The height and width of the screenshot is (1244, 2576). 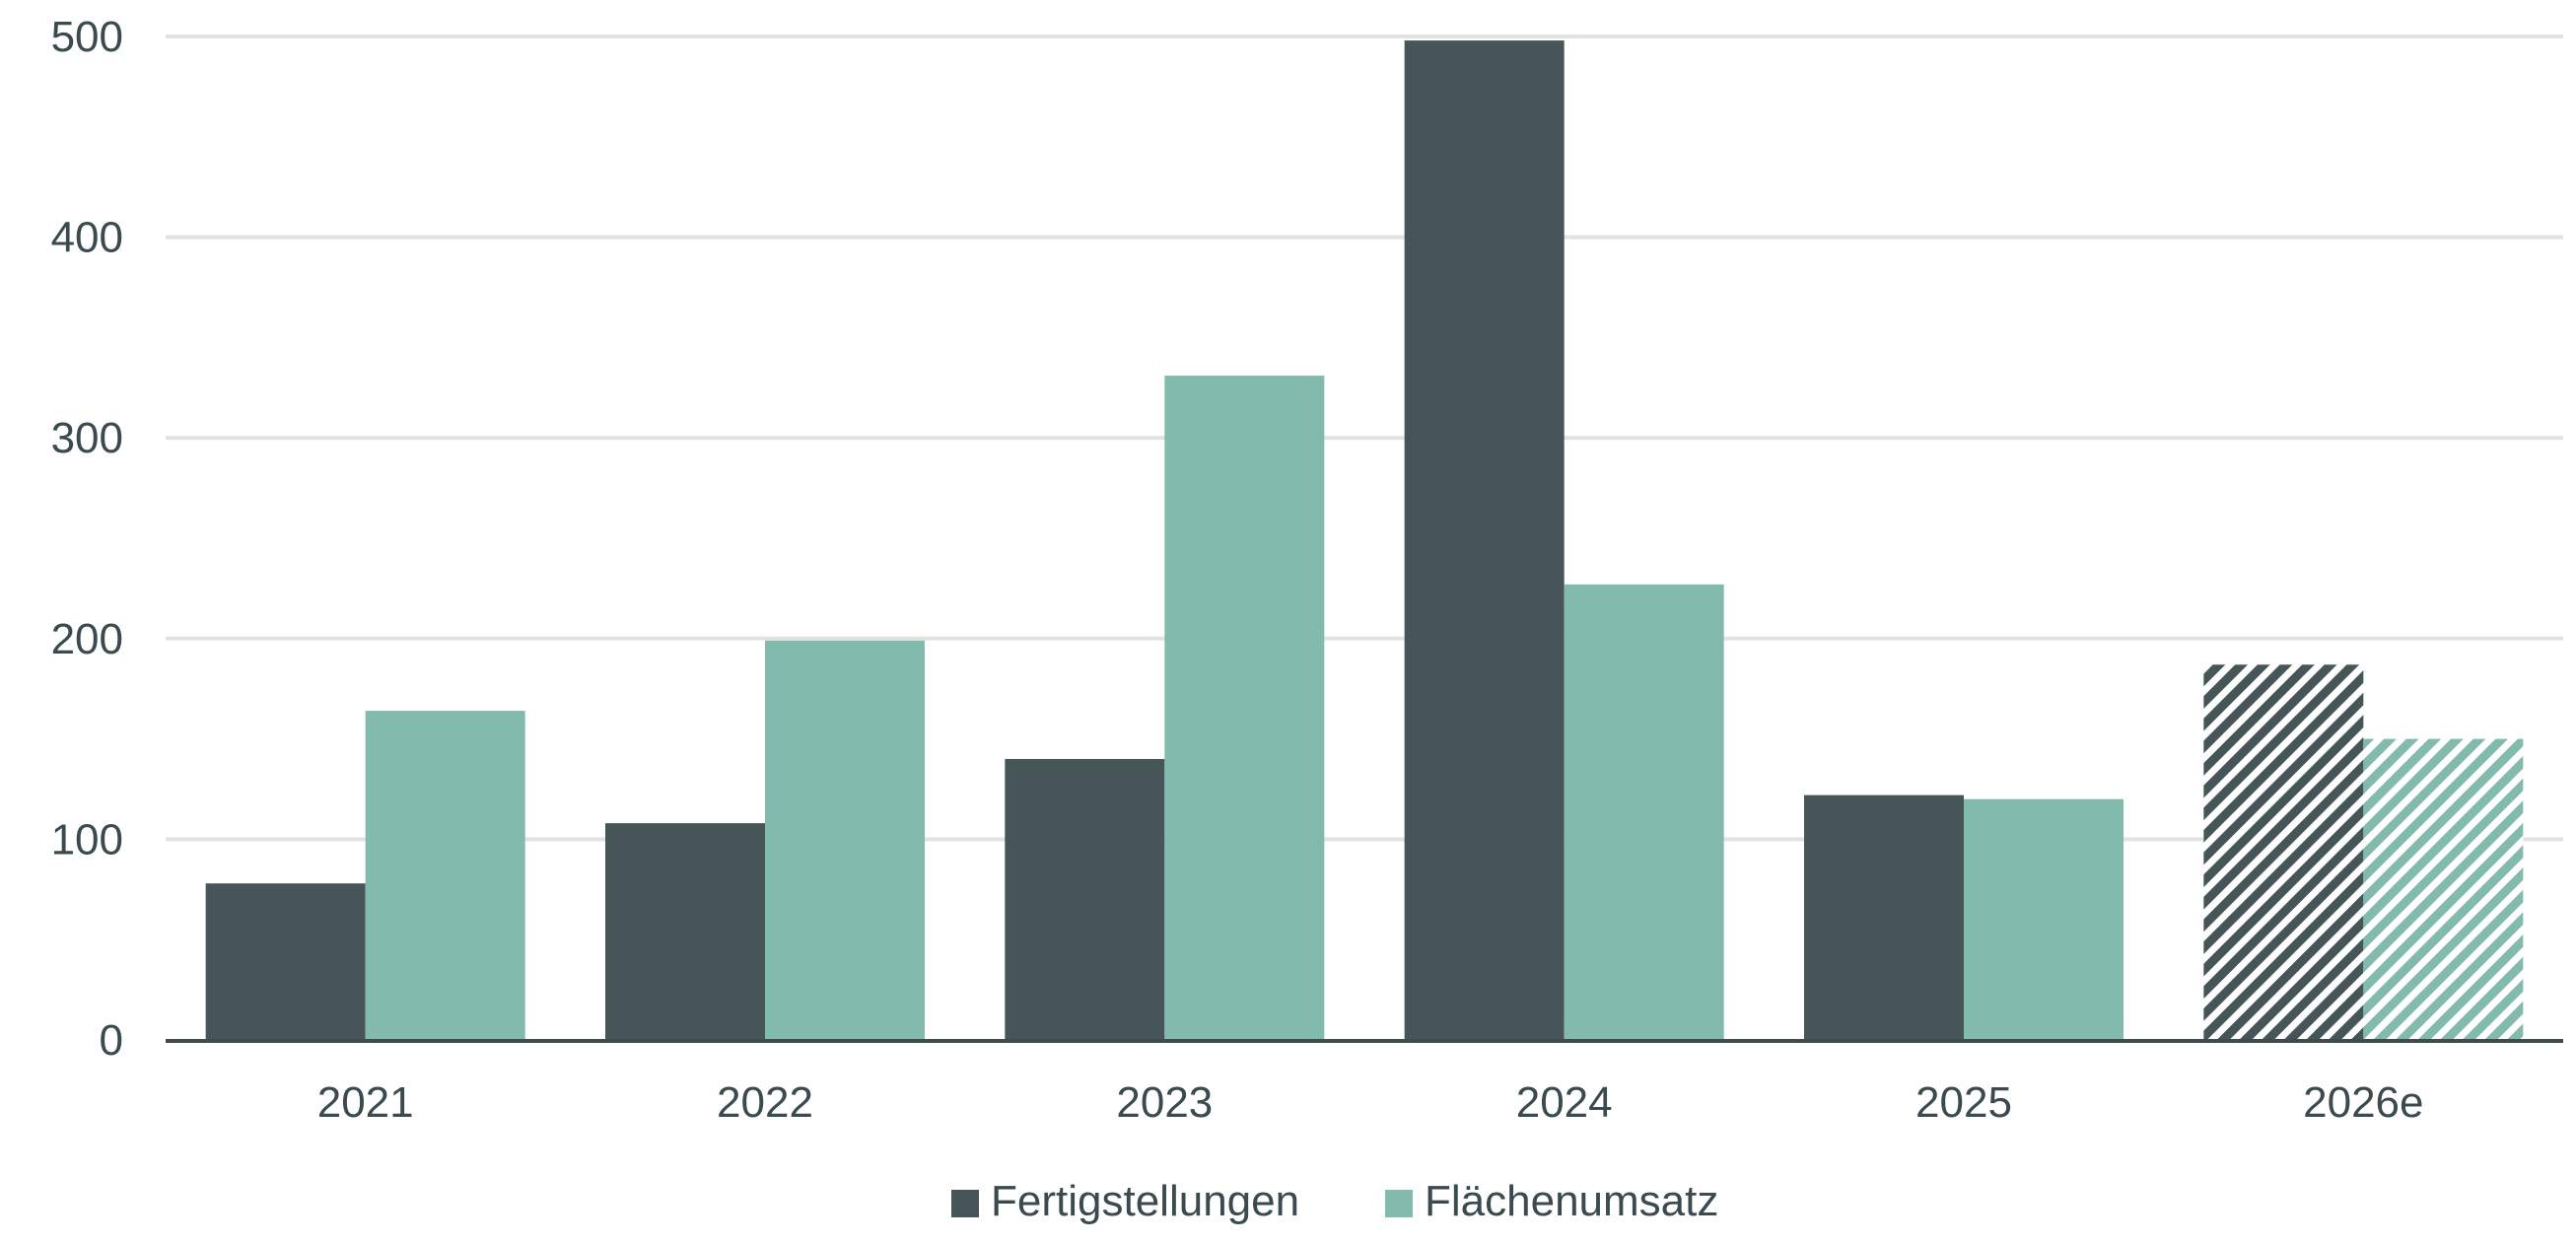 What do you see at coordinates (1164, 1102) in the screenshot?
I see `x-tick-label: 2023` at bounding box center [1164, 1102].